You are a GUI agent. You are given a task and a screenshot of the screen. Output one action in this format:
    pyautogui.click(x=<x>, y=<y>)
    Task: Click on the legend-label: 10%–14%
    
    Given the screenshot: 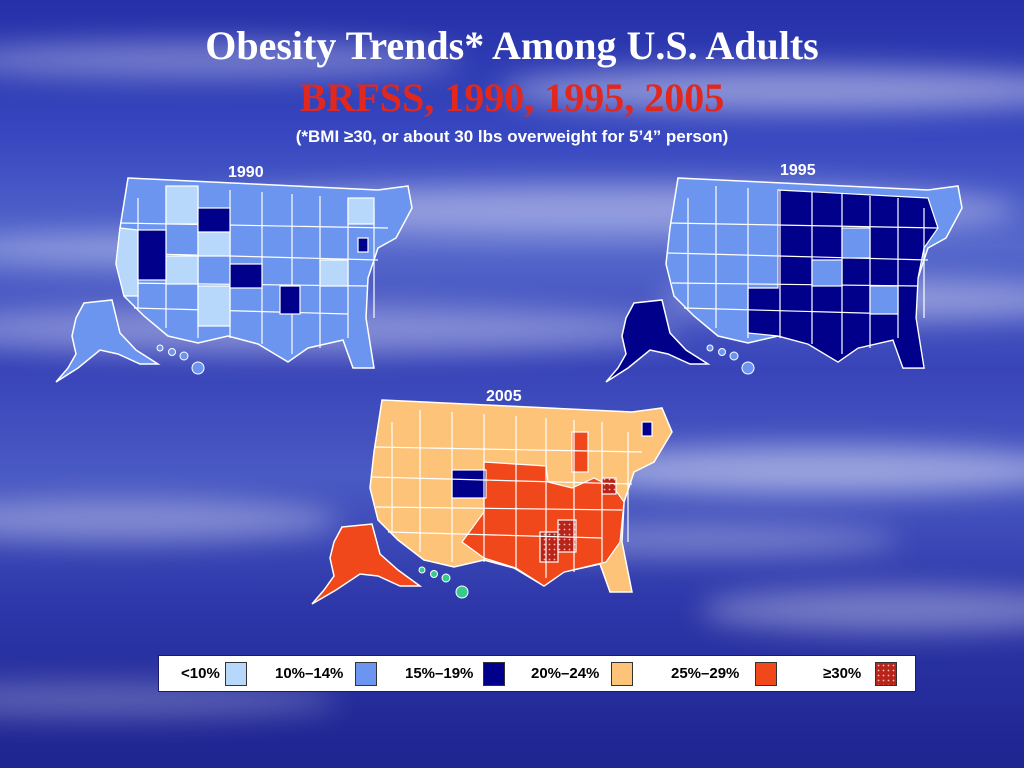 What is the action you would take?
    pyautogui.click(x=309, y=673)
    